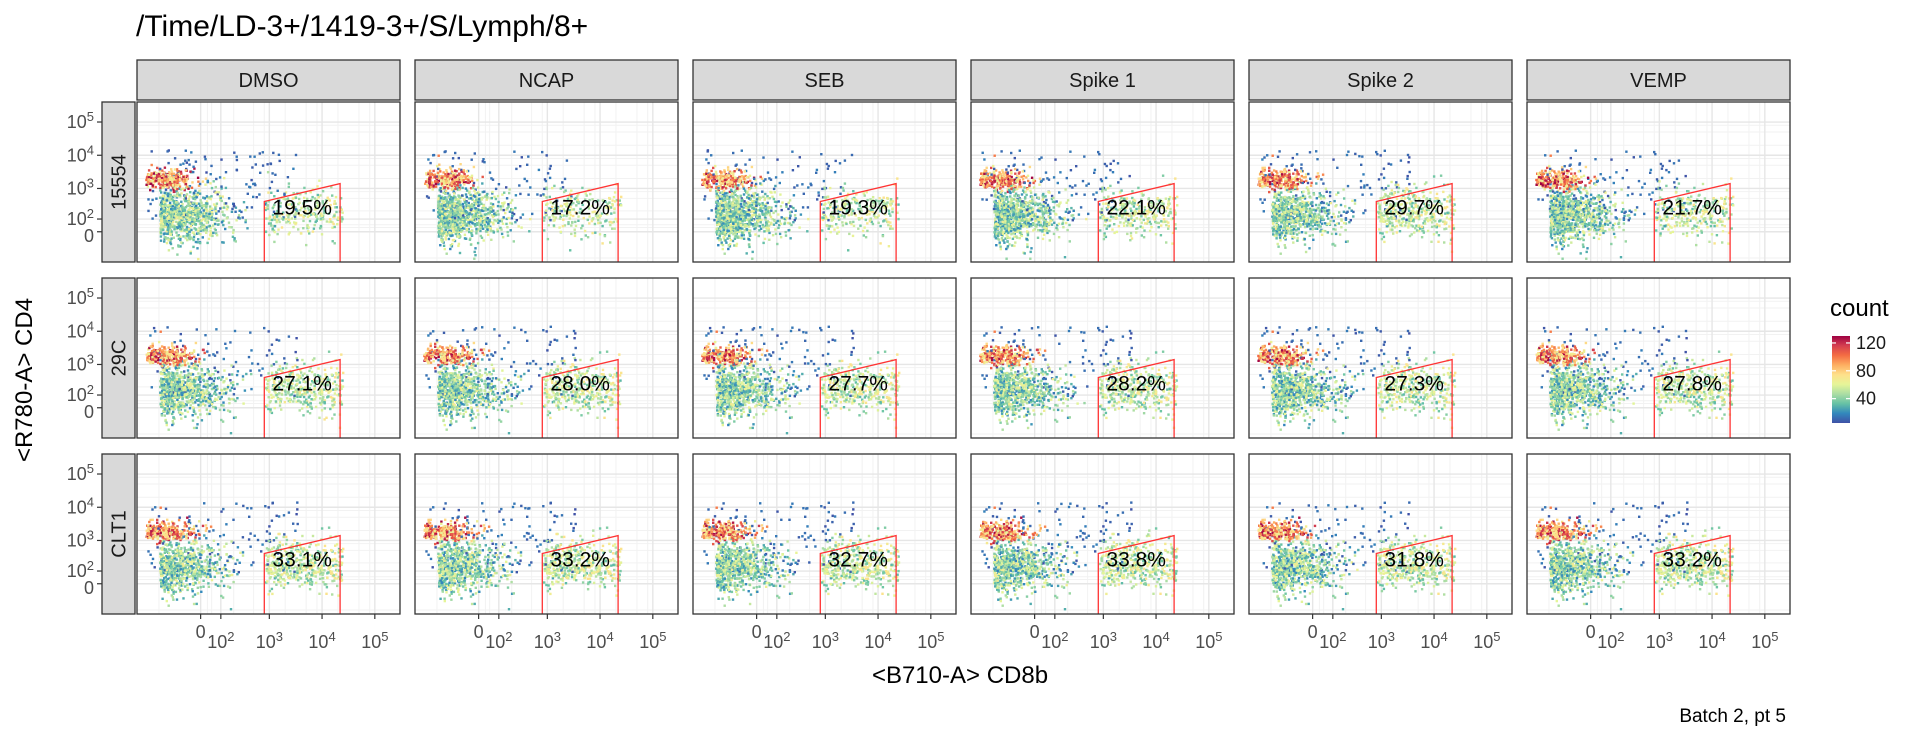 The width and height of the screenshot is (1920, 732). Describe the element at coordinates (546, 80) in the screenshot. I see `column-strip-ncap` at that location.